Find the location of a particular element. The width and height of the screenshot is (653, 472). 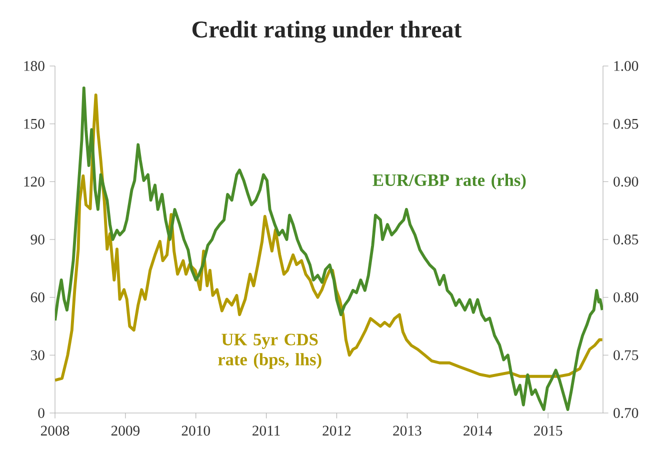

y-tick-label: 0 is located at coordinates (41, 413).